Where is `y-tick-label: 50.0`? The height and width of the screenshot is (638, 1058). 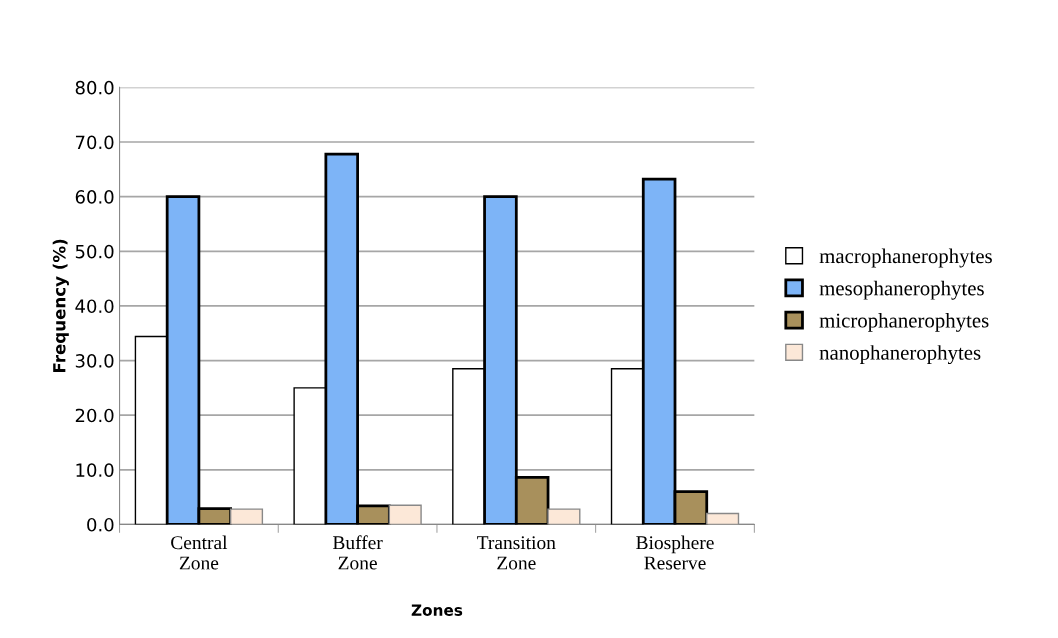
y-tick-label: 50.0 is located at coordinates (94, 251).